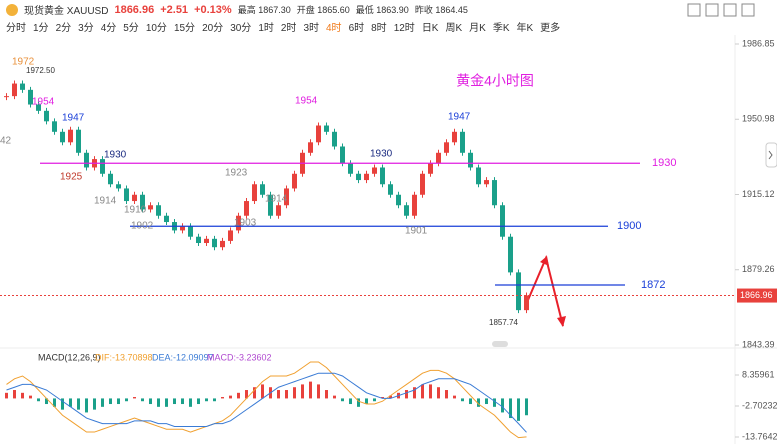 This screenshot has height=444, width=777. I want to click on timeframe: 1分, so click(41, 28).